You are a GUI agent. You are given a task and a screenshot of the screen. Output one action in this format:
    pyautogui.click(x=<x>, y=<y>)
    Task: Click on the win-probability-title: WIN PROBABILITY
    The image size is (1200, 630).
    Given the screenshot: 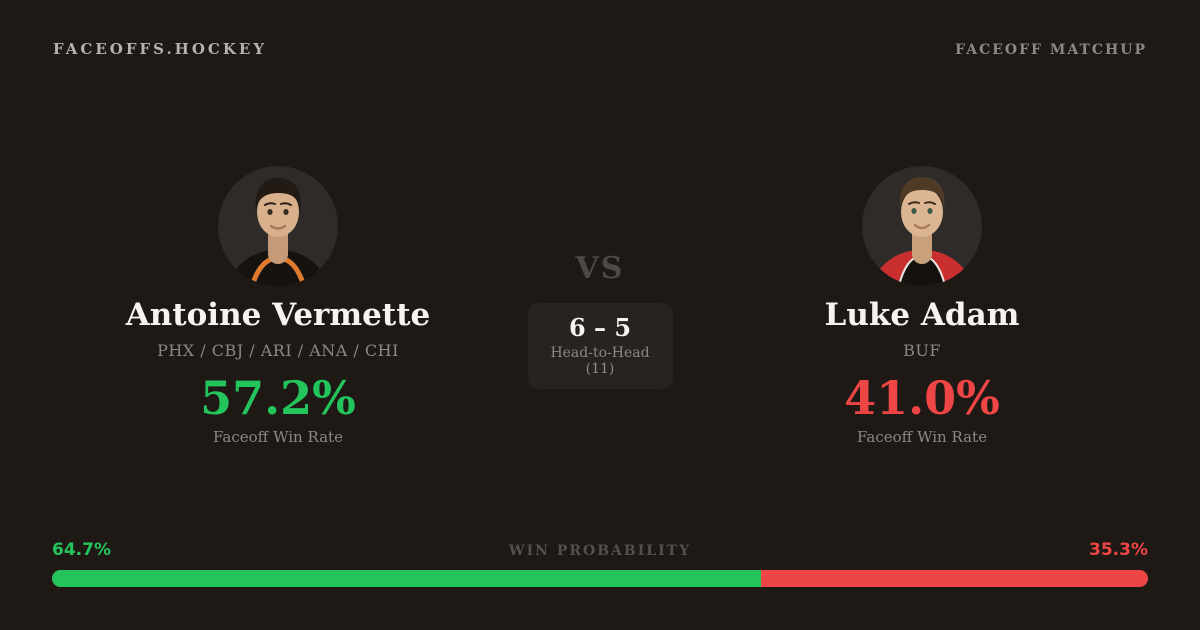 What is the action you would take?
    pyautogui.click(x=600, y=551)
    